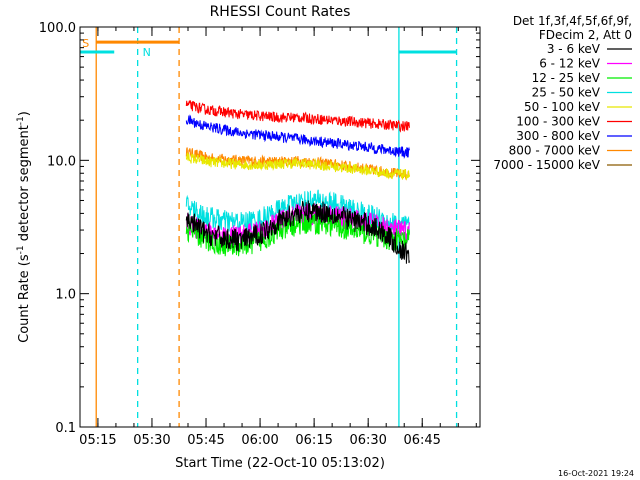 This screenshot has height=480, width=640. What do you see at coordinates (24, 113) in the screenshot?
I see `y-label-part: )` at bounding box center [24, 113].